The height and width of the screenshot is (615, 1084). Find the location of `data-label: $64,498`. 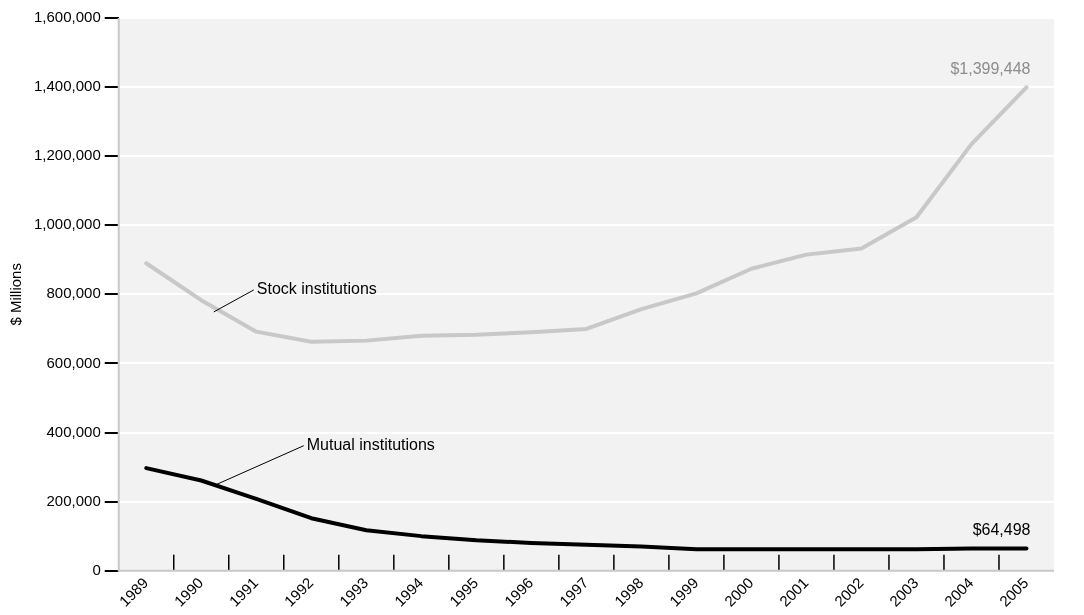

data-label: $64,498 is located at coordinates (1001, 529).